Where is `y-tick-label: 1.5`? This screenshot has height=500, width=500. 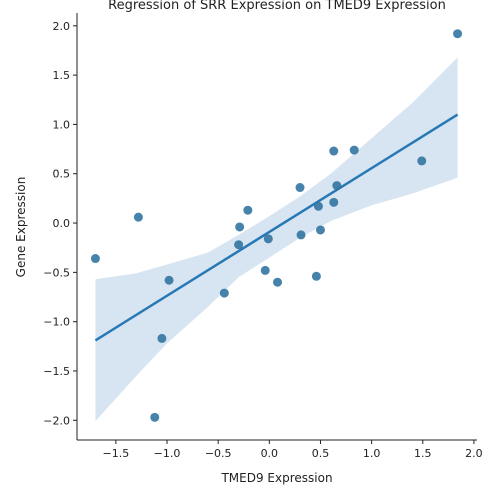
y-tick-label: 1.5 is located at coordinates (62, 75).